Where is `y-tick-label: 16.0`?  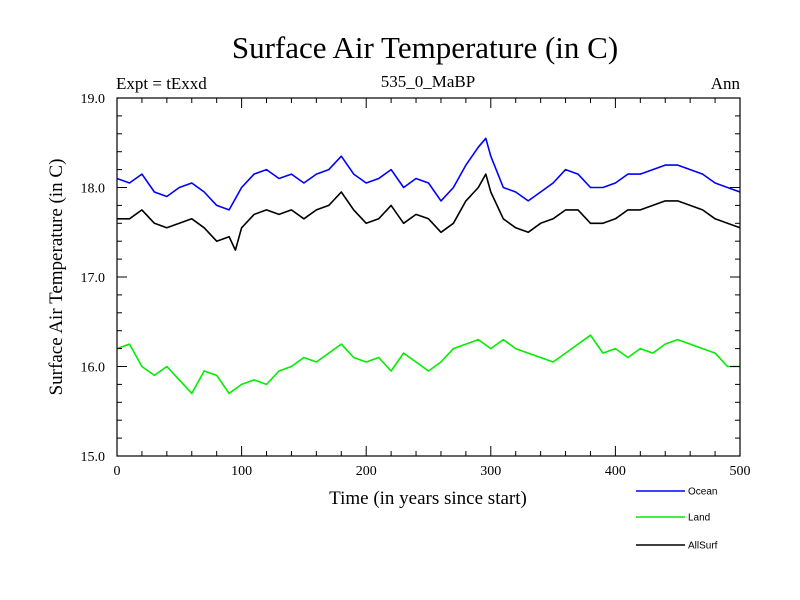
y-tick-label: 16.0 is located at coordinates (93, 368).